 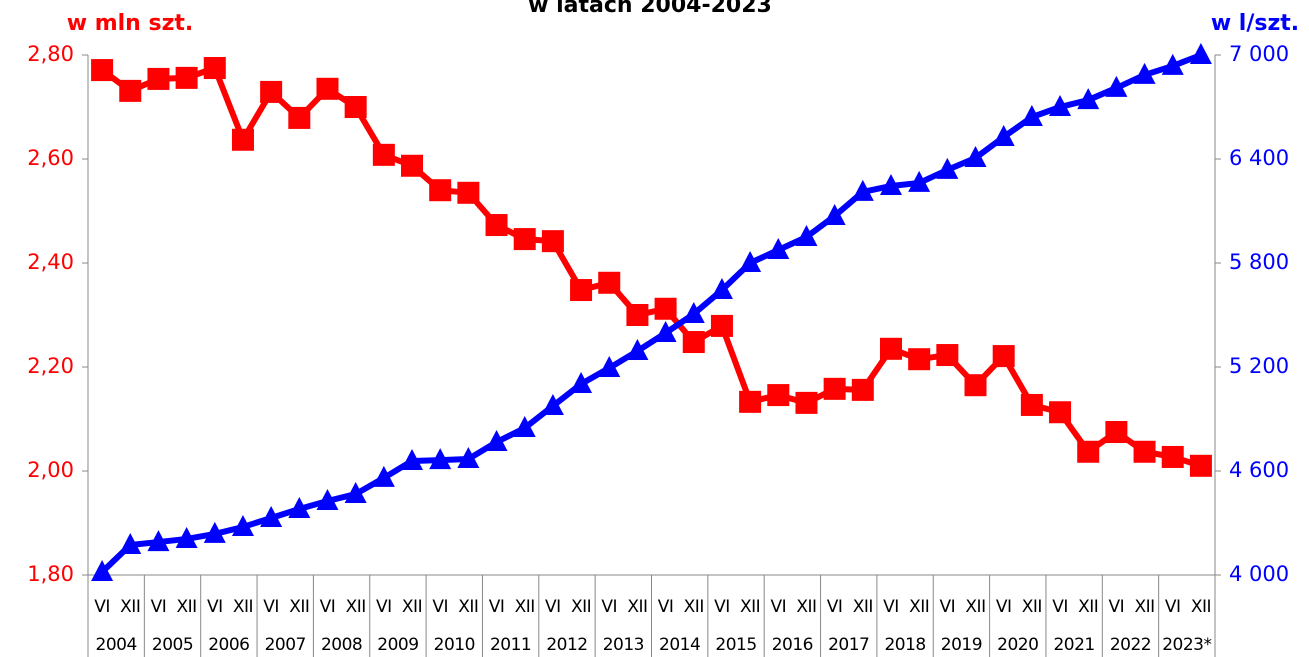 What do you see at coordinates (50, 574) in the screenshot?
I see `y-tick-label: 1,80` at bounding box center [50, 574].